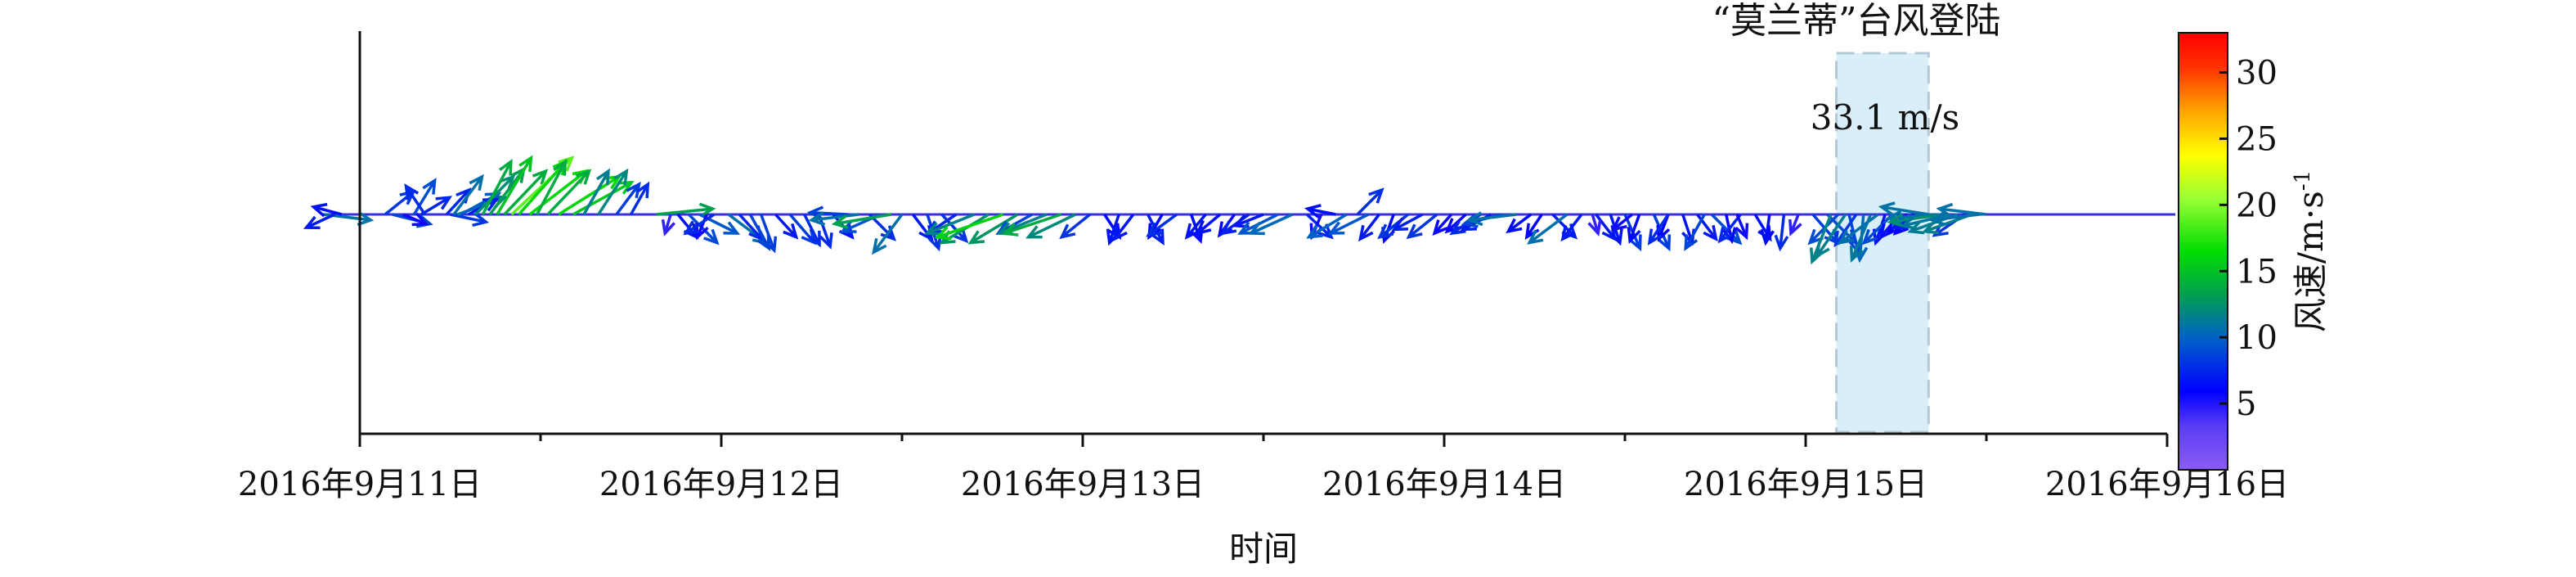  What do you see at coordinates (1885, 117) in the screenshot?
I see `max-wind-label: 33.1 m/s` at bounding box center [1885, 117].